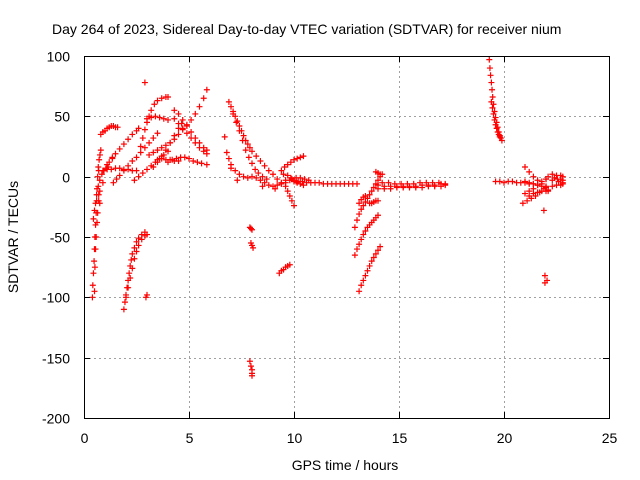 The height and width of the screenshot is (480, 640). I want to click on series-arc-g3, so click(370, 269).